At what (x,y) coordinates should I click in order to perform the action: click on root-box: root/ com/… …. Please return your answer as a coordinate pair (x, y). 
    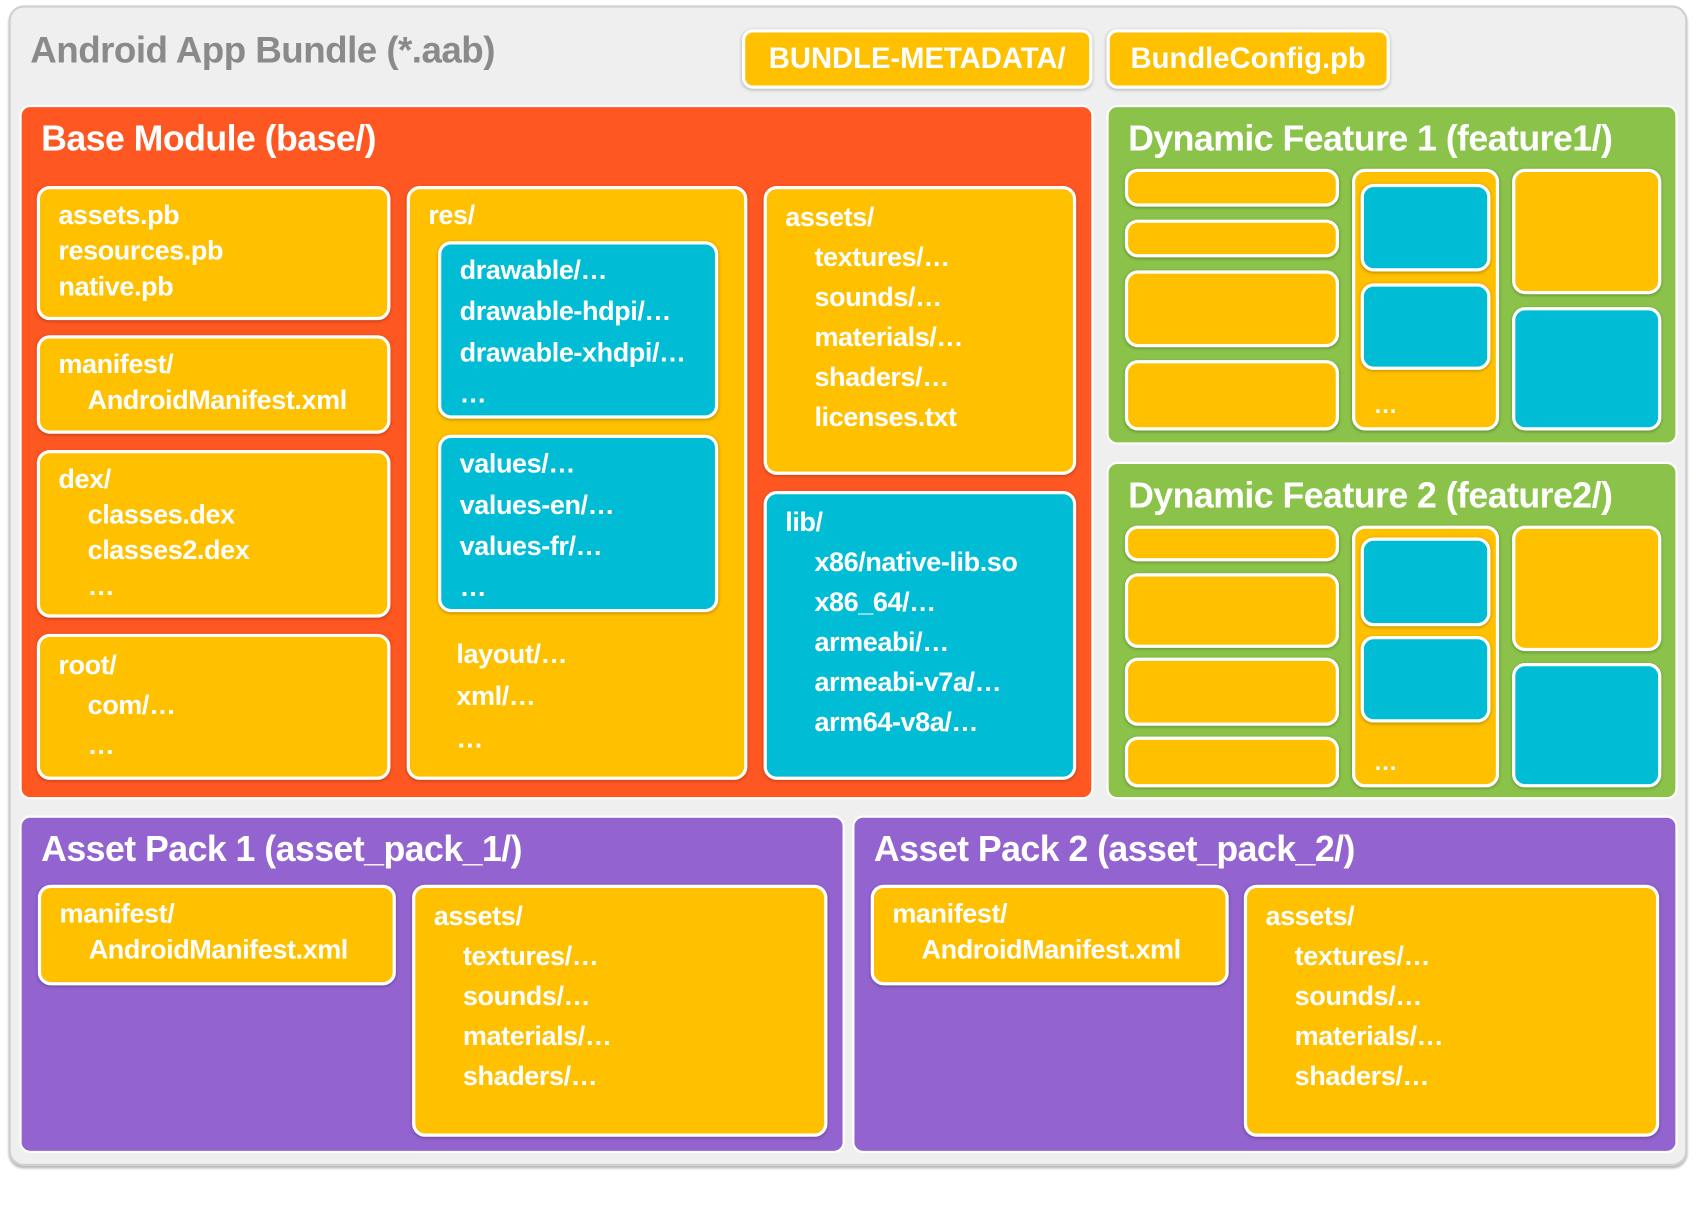
    Looking at the image, I should click on (213, 706).